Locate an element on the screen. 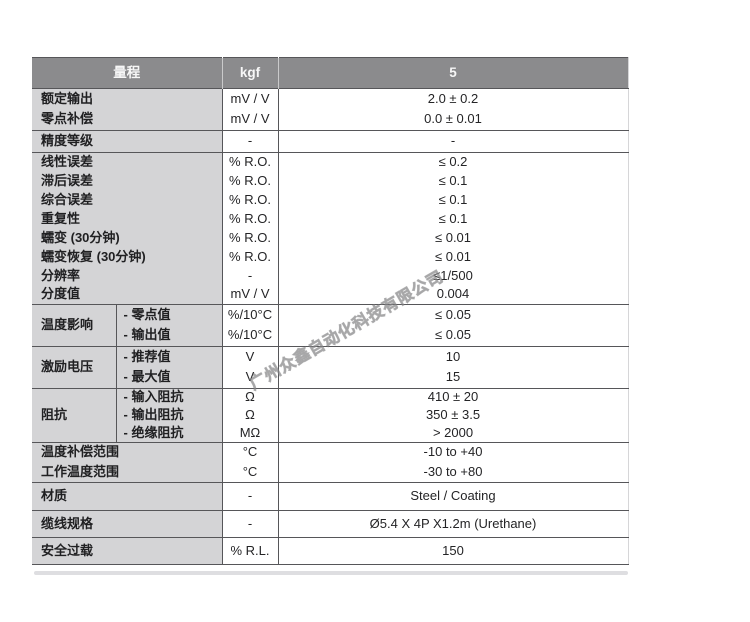 The image size is (750, 622). row-excitation-max: - 最大值 V 15 is located at coordinates (330, 378).